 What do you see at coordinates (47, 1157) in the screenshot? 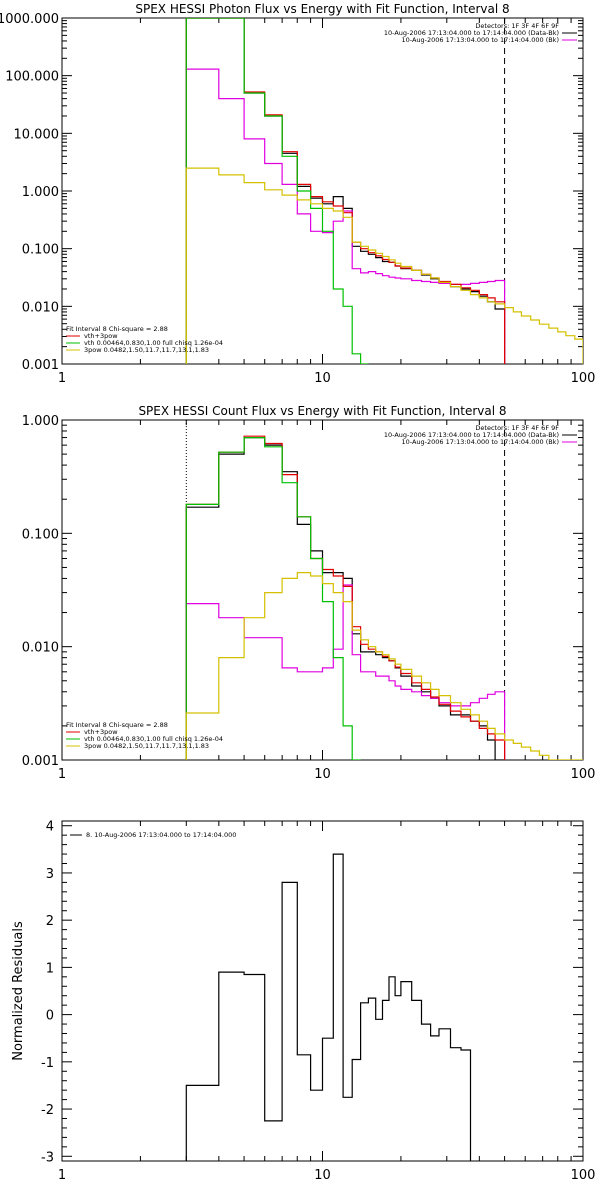
I see `y-tick-label: -3` at bounding box center [47, 1157].